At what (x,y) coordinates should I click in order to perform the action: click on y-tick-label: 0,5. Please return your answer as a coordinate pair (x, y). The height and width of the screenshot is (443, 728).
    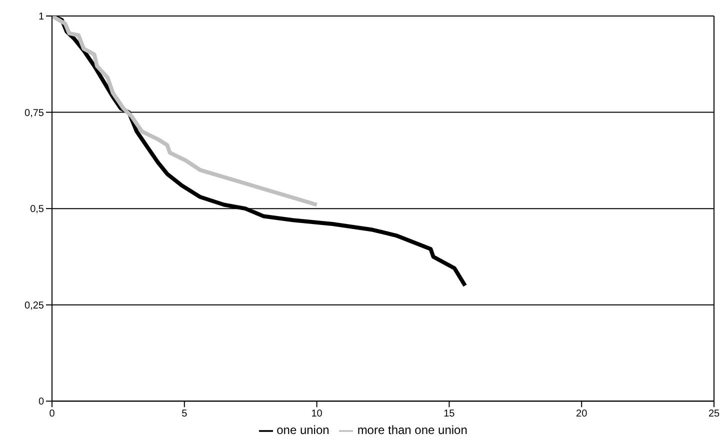
    Looking at the image, I should click on (37, 210).